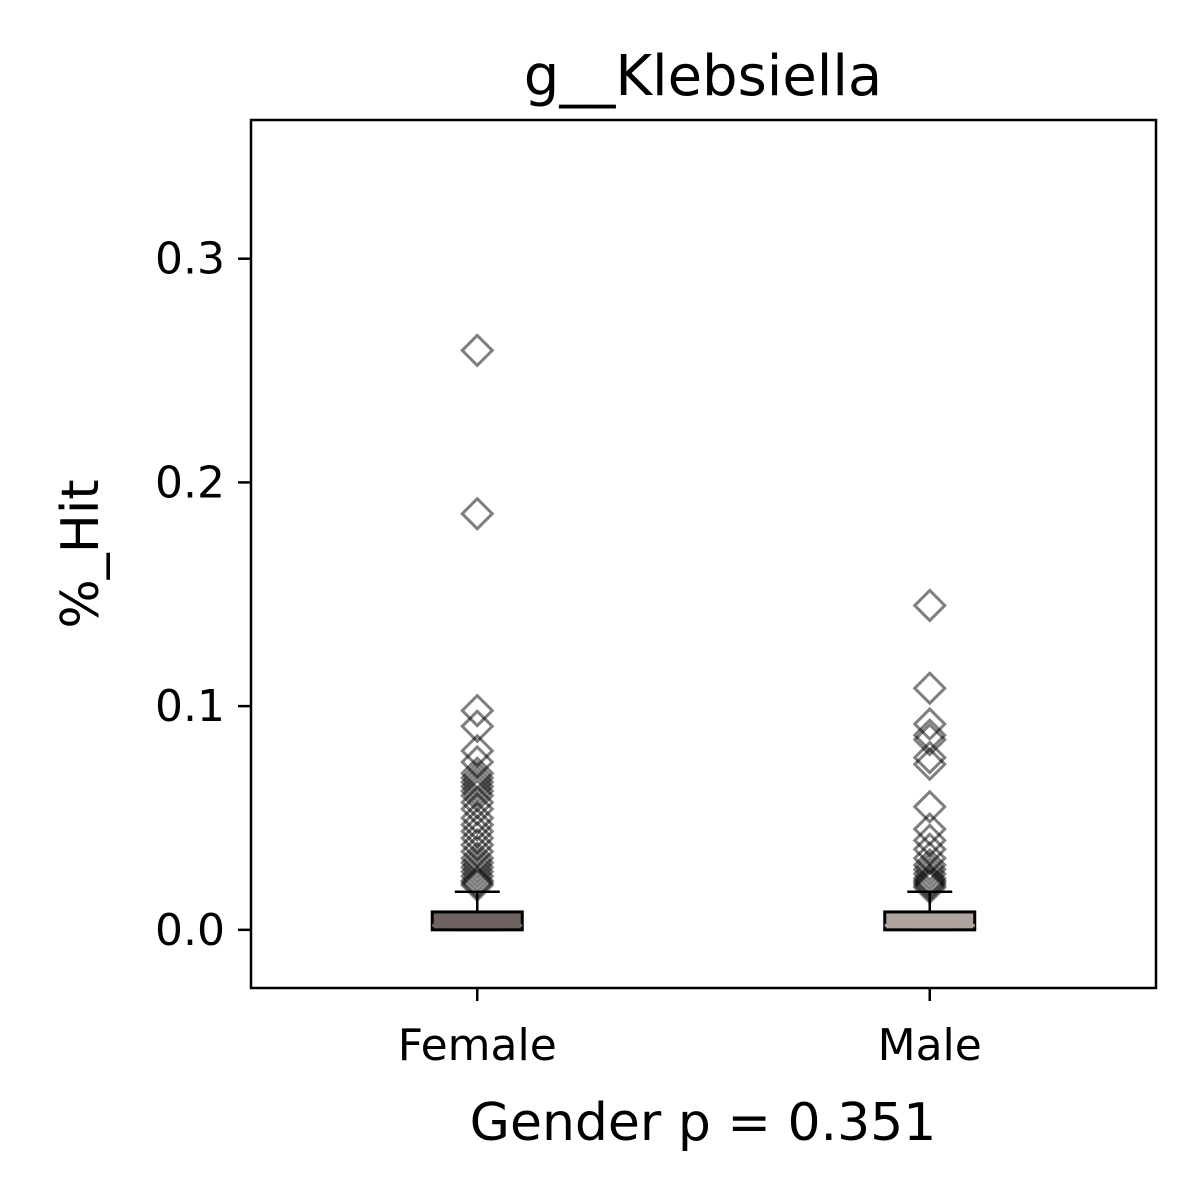 Image resolution: width=1200 pixels, height=1200 pixels. Describe the element at coordinates (190, 482) in the screenshot. I see `y-tick-label: 0.2` at that location.